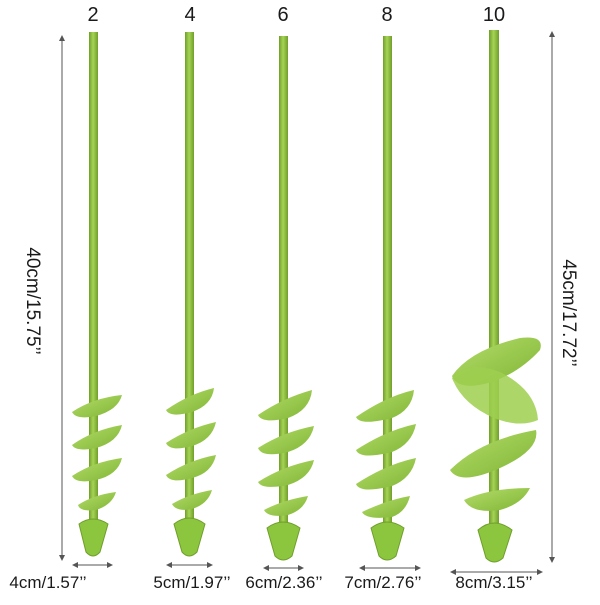 The width and height of the screenshot is (600, 605). Describe the element at coordinates (284, 582) in the screenshot. I see `auger-width-label: 6cm/2.36’’` at that location.